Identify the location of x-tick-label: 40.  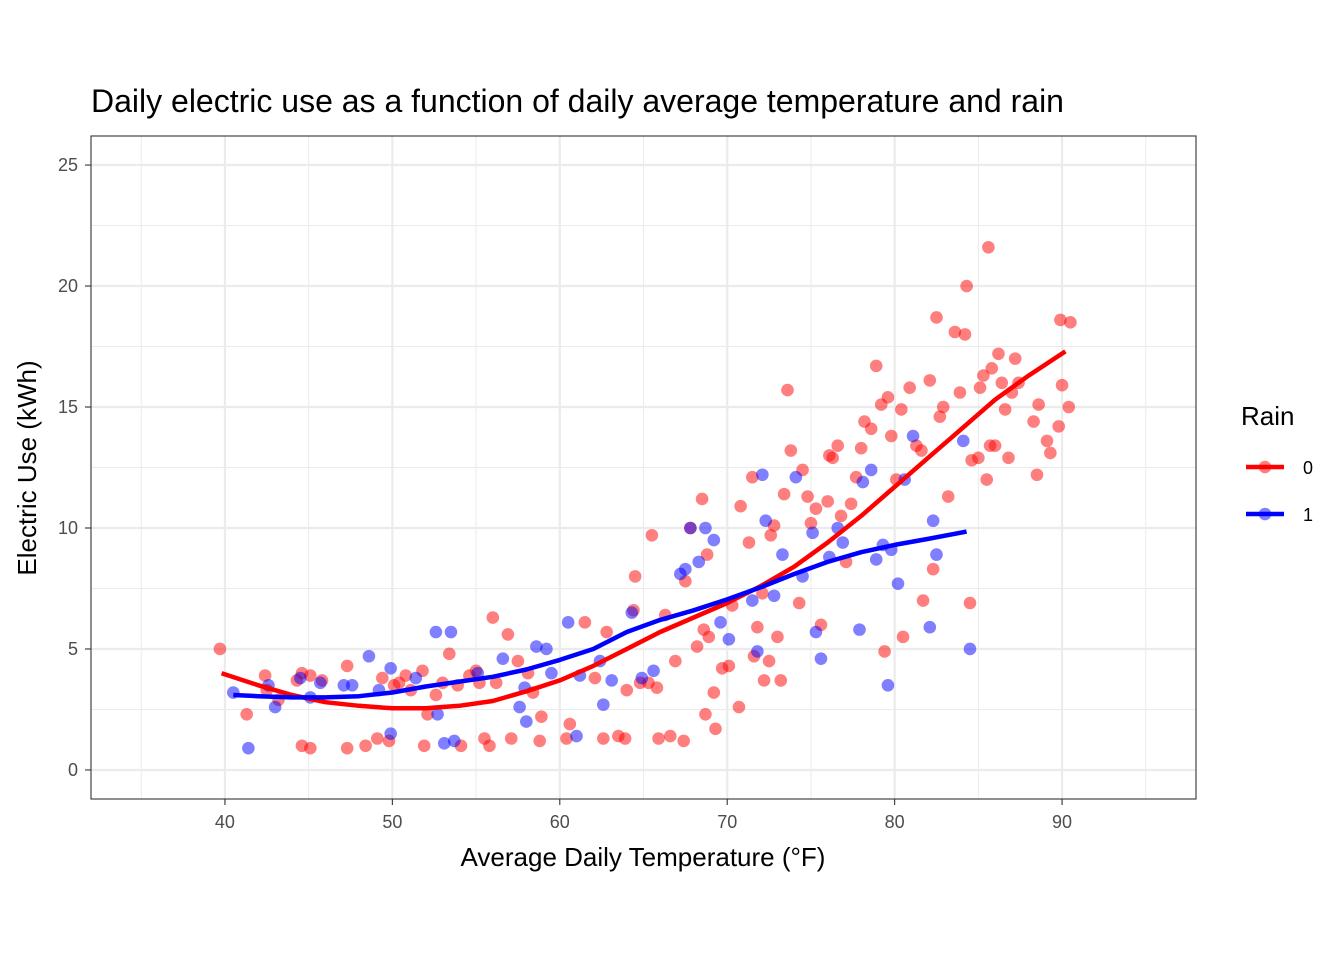
(225, 822).